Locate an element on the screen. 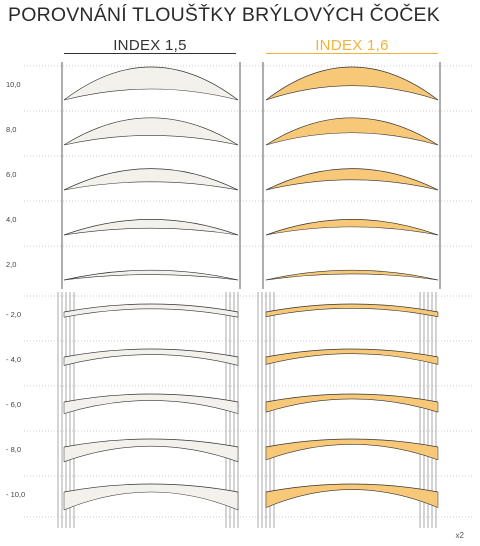 The height and width of the screenshot is (546, 480). column-header-rule-right is located at coordinates (352, 53).